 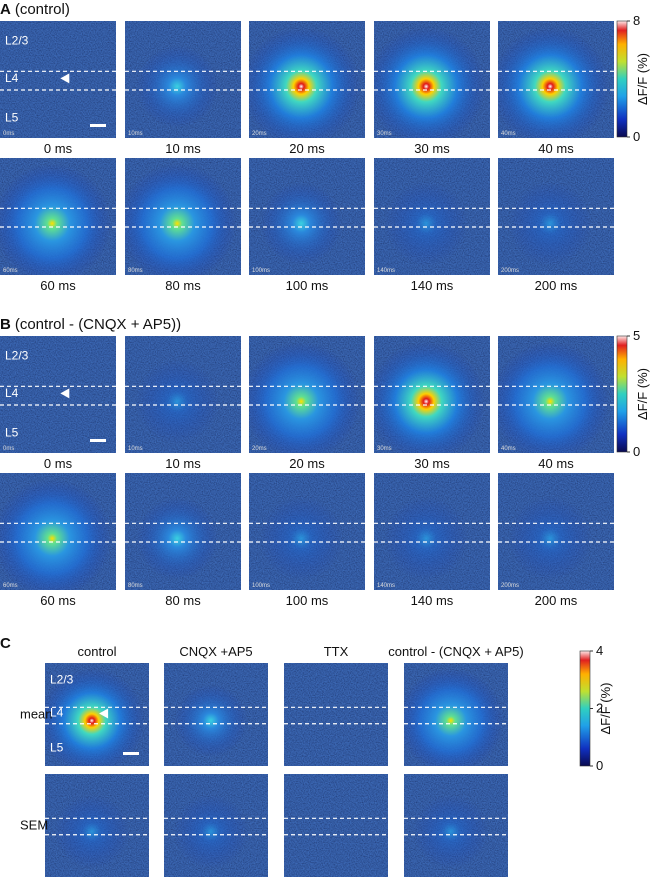 I want to click on panel-letter: A, so click(x=5, y=9).